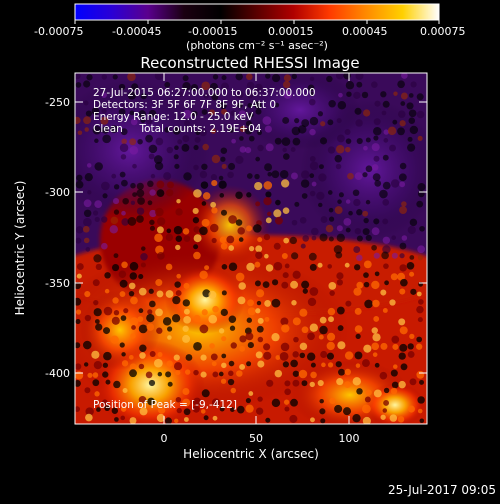 The image size is (500, 504). What do you see at coordinates (184, 105) in the screenshot?
I see `detectors-text: Detectors: 3F 5F 6F 7F 8F 9F, Att 0` at bounding box center [184, 105].